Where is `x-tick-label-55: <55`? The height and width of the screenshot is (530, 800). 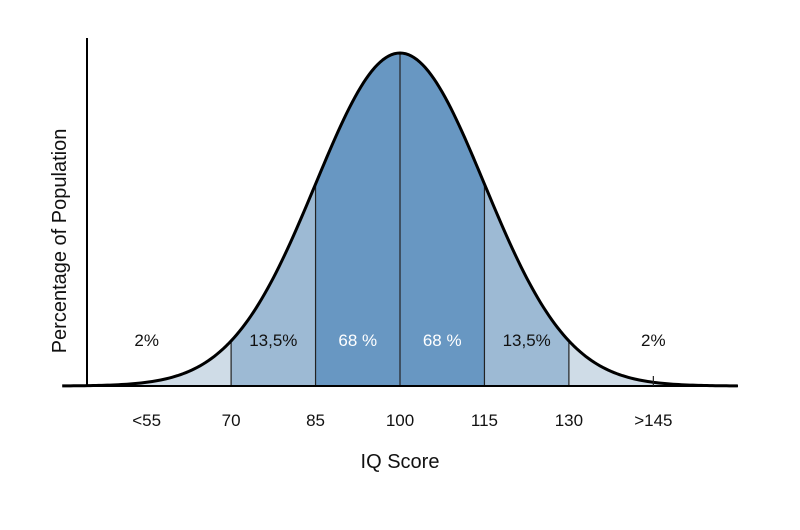 x-tick-label-55: <55 is located at coordinates (146, 420).